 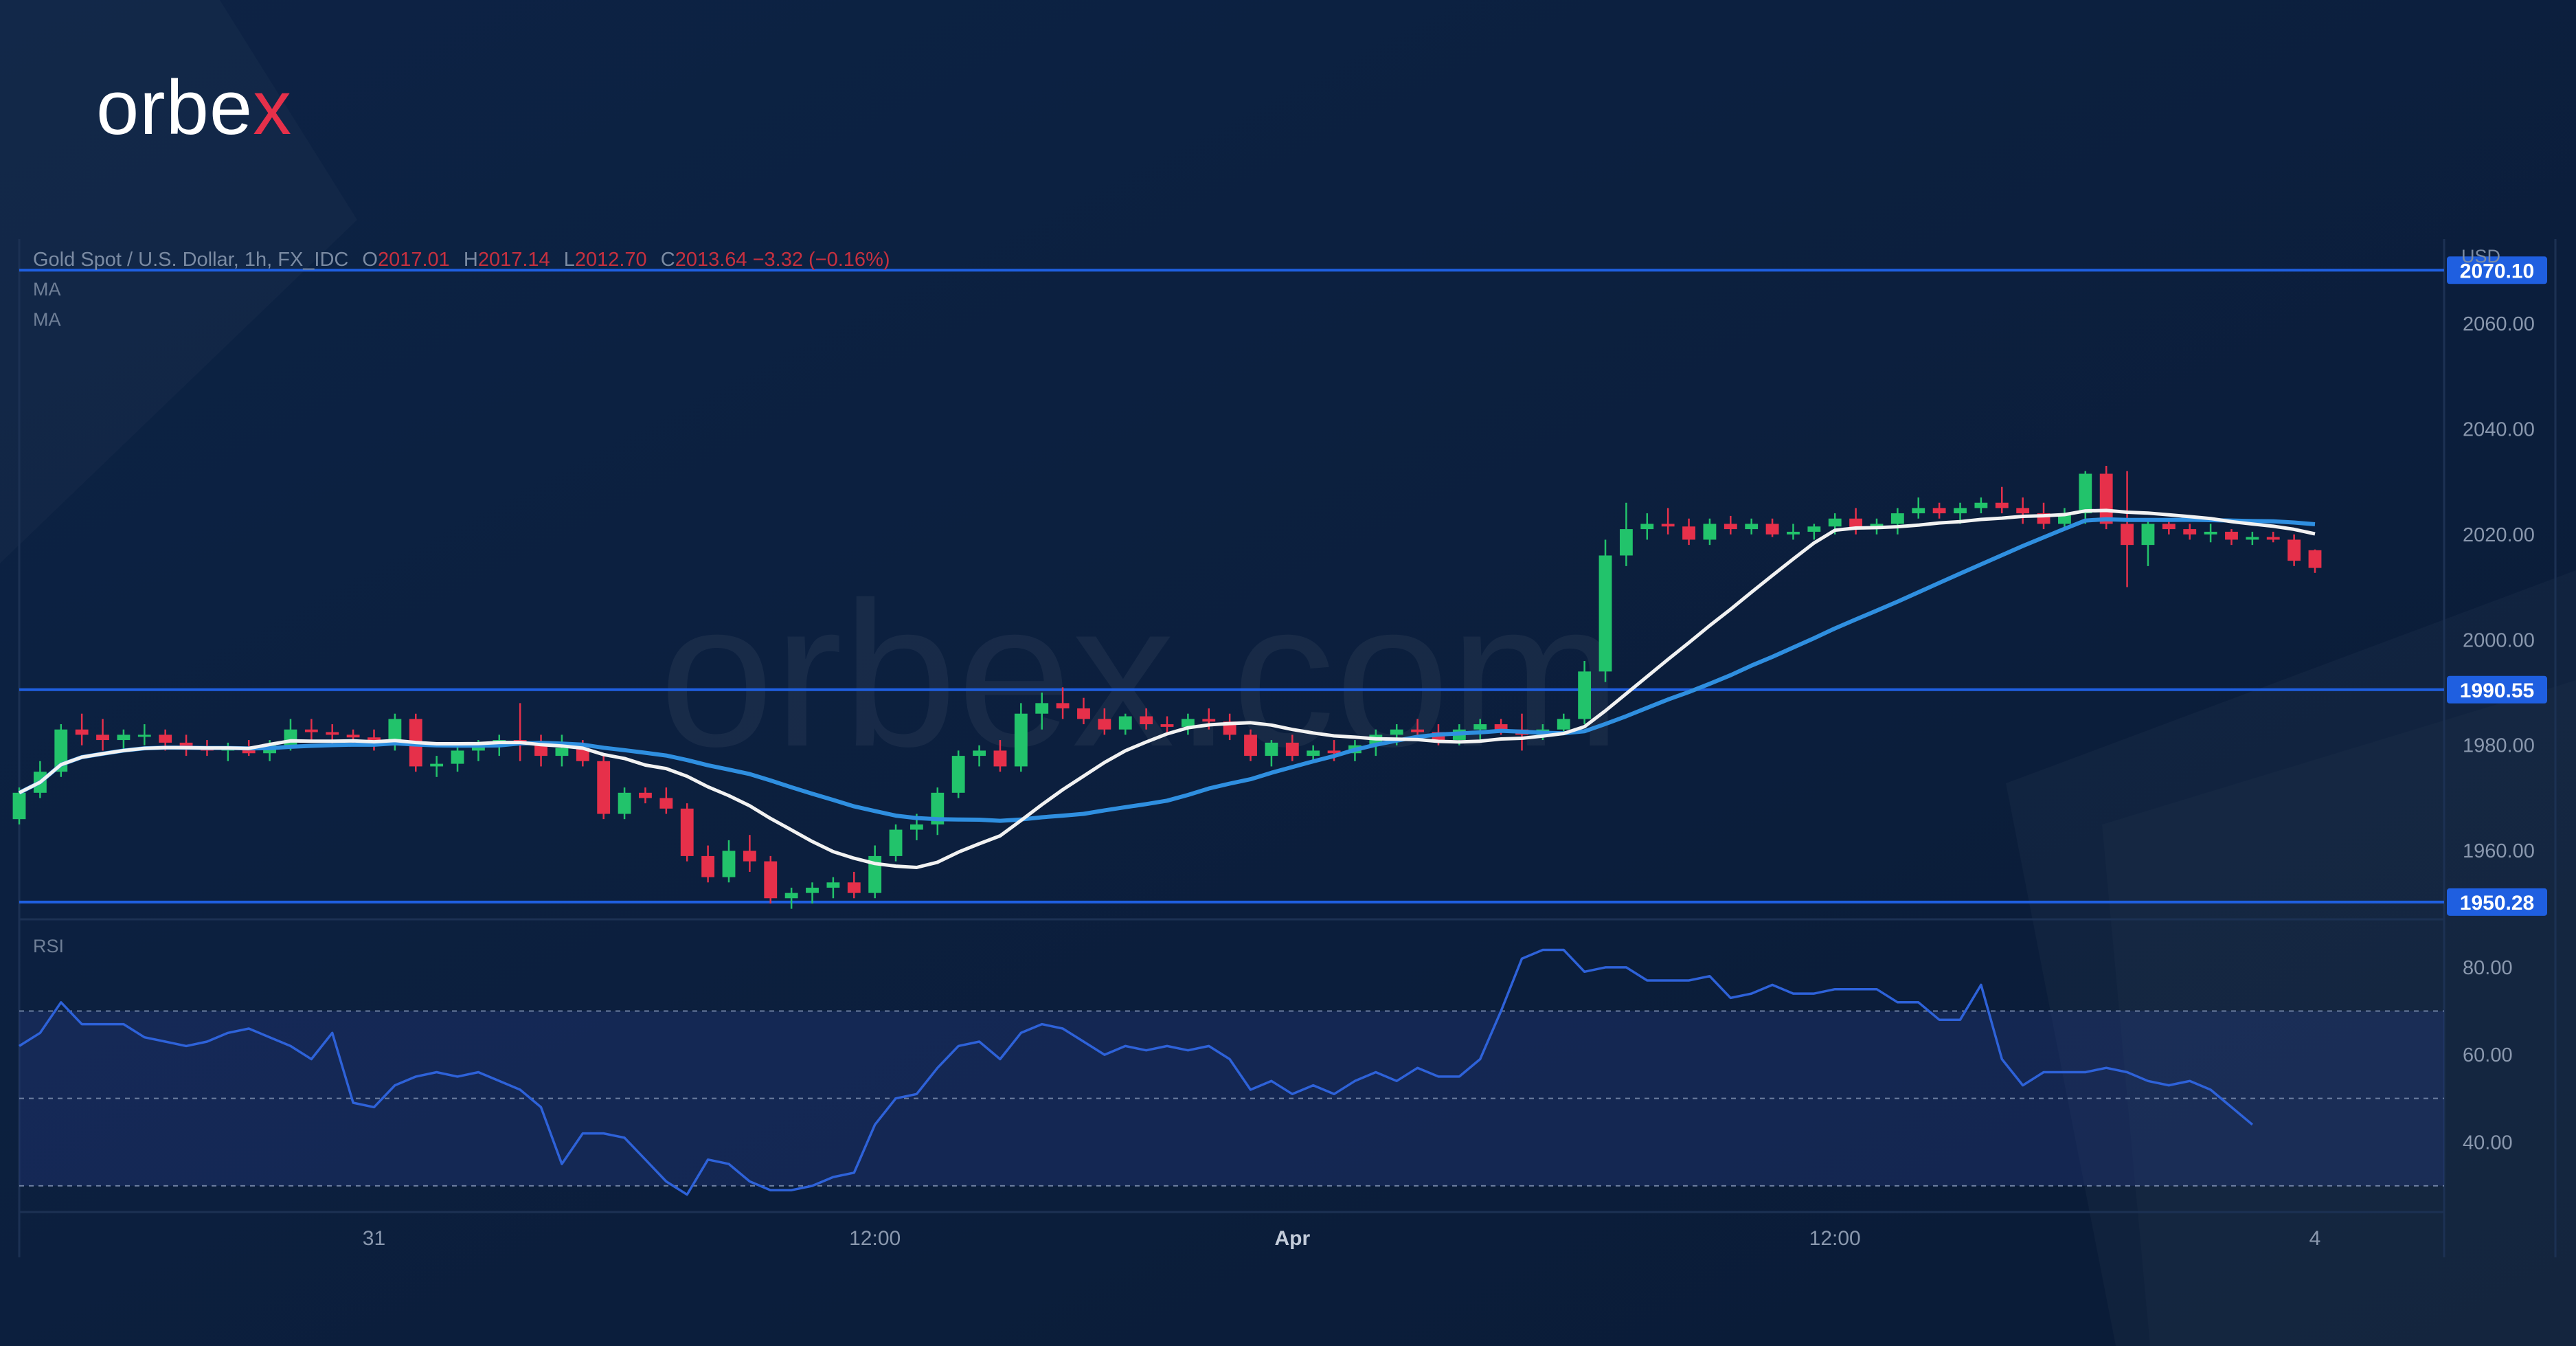 I want to click on ma-fast-label: MA, so click(x=47, y=289).